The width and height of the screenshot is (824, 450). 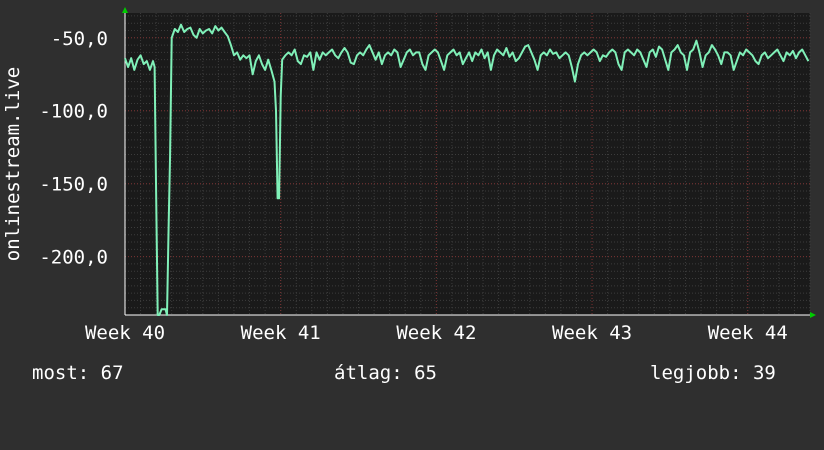 I want to click on x-tick-label: Week 41, so click(x=281, y=333).